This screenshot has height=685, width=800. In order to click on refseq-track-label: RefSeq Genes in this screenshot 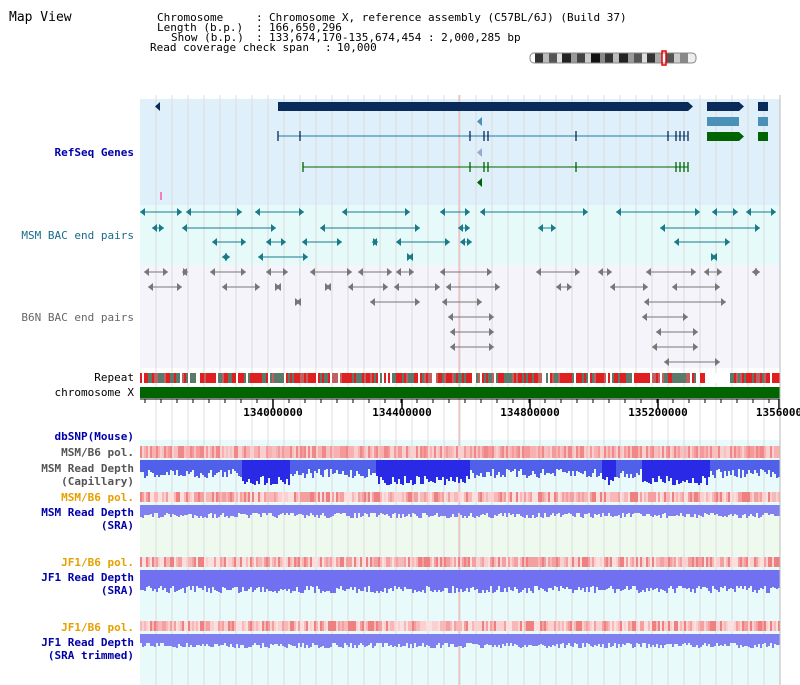, I will do `click(94, 152)`.